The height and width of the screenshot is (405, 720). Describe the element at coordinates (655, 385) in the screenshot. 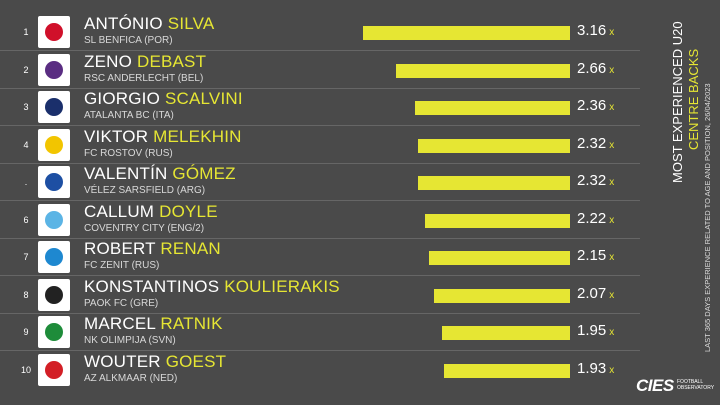

I see `cies-logo: CIES` at that location.